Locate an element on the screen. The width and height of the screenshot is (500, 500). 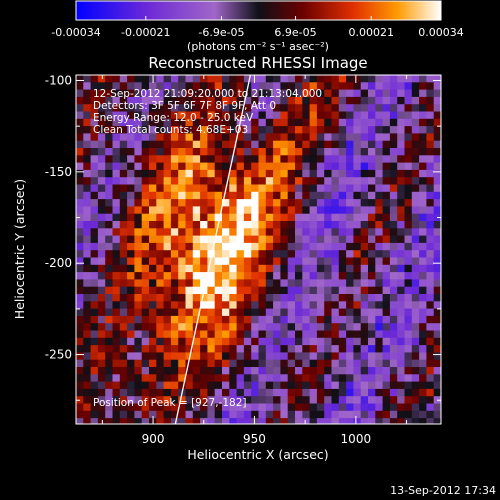
y-tick-label: -150 is located at coordinates (58, 172).